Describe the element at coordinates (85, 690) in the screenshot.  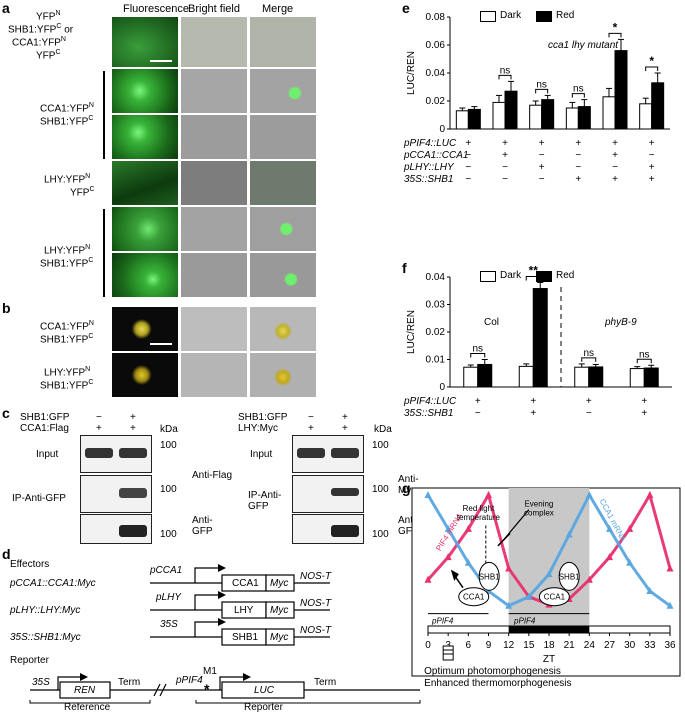
I see `gene-label: REN` at that location.